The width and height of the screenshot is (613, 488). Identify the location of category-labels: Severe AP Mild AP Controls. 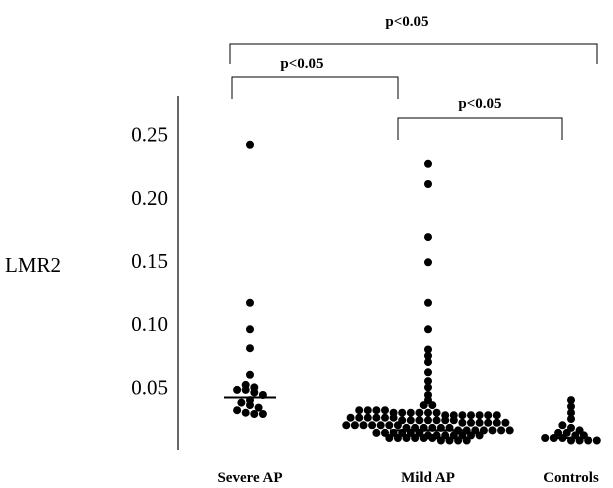
(408, 478).